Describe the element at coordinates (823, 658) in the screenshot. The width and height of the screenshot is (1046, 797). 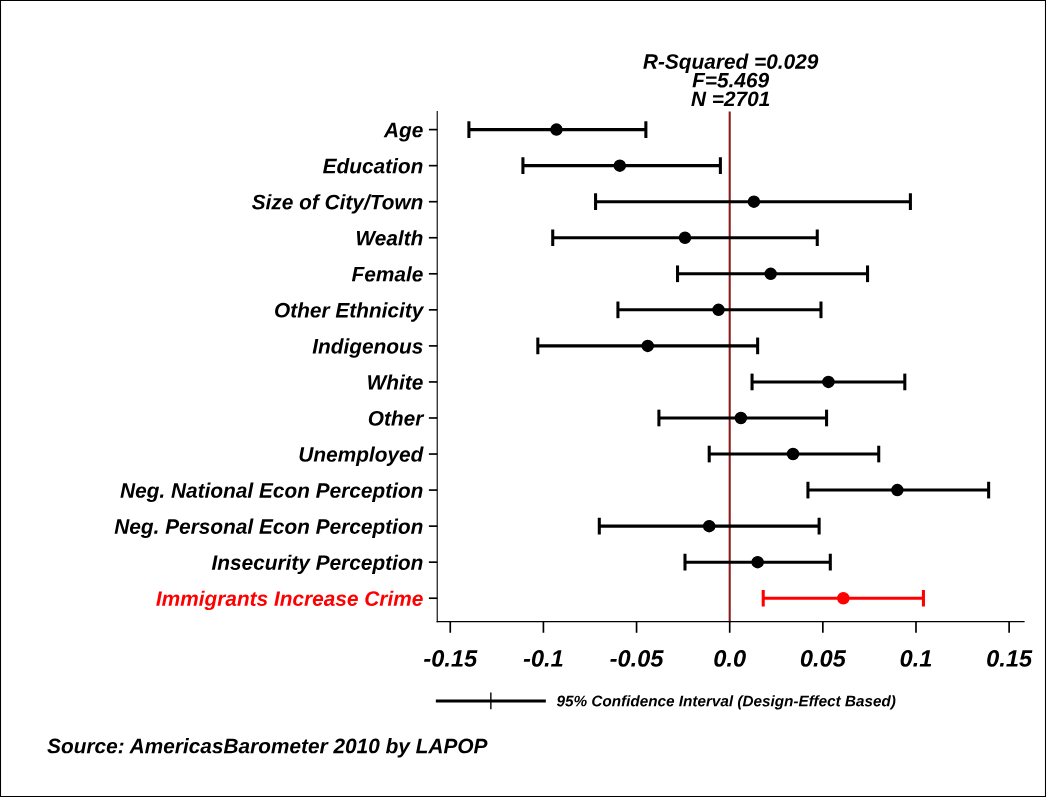
I see `x-tick-label: 0.05` at that location.